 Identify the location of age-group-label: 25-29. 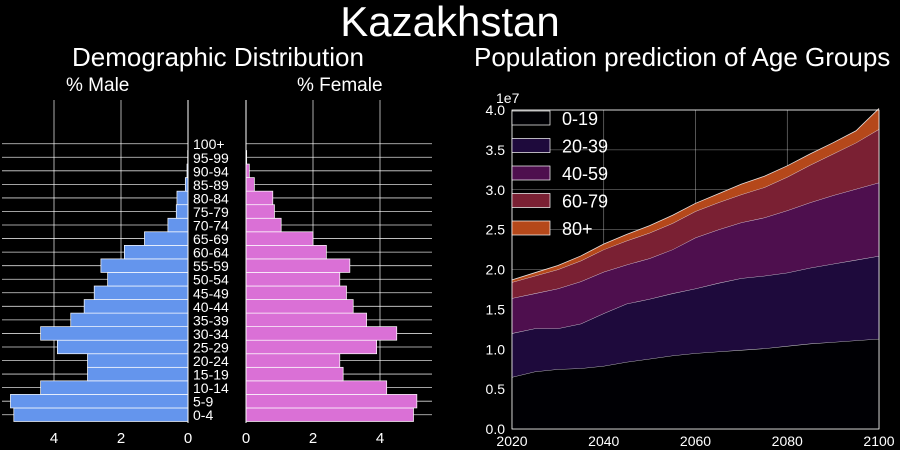
(211, 347).